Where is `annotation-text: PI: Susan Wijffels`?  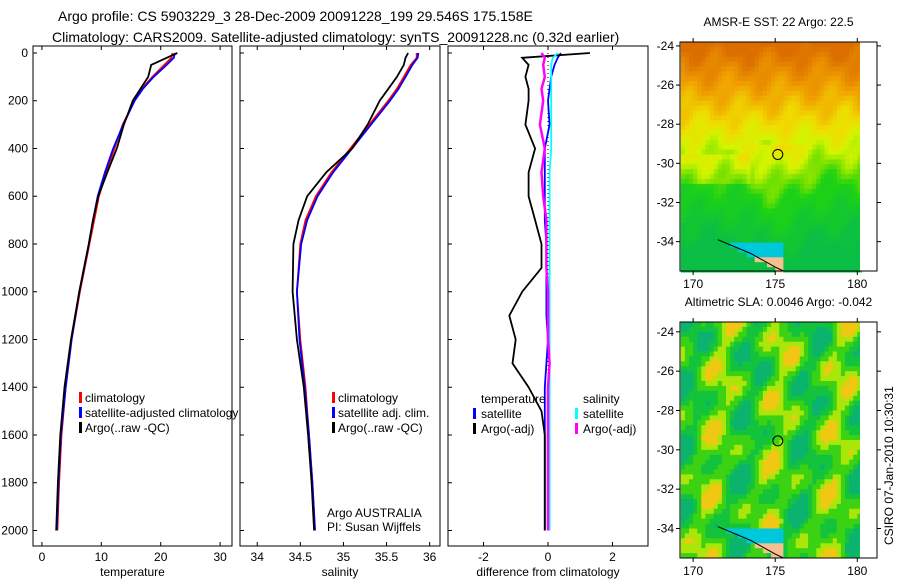 annotation-text: PI: Susan Wijffels is located at coordinates (374, 527).